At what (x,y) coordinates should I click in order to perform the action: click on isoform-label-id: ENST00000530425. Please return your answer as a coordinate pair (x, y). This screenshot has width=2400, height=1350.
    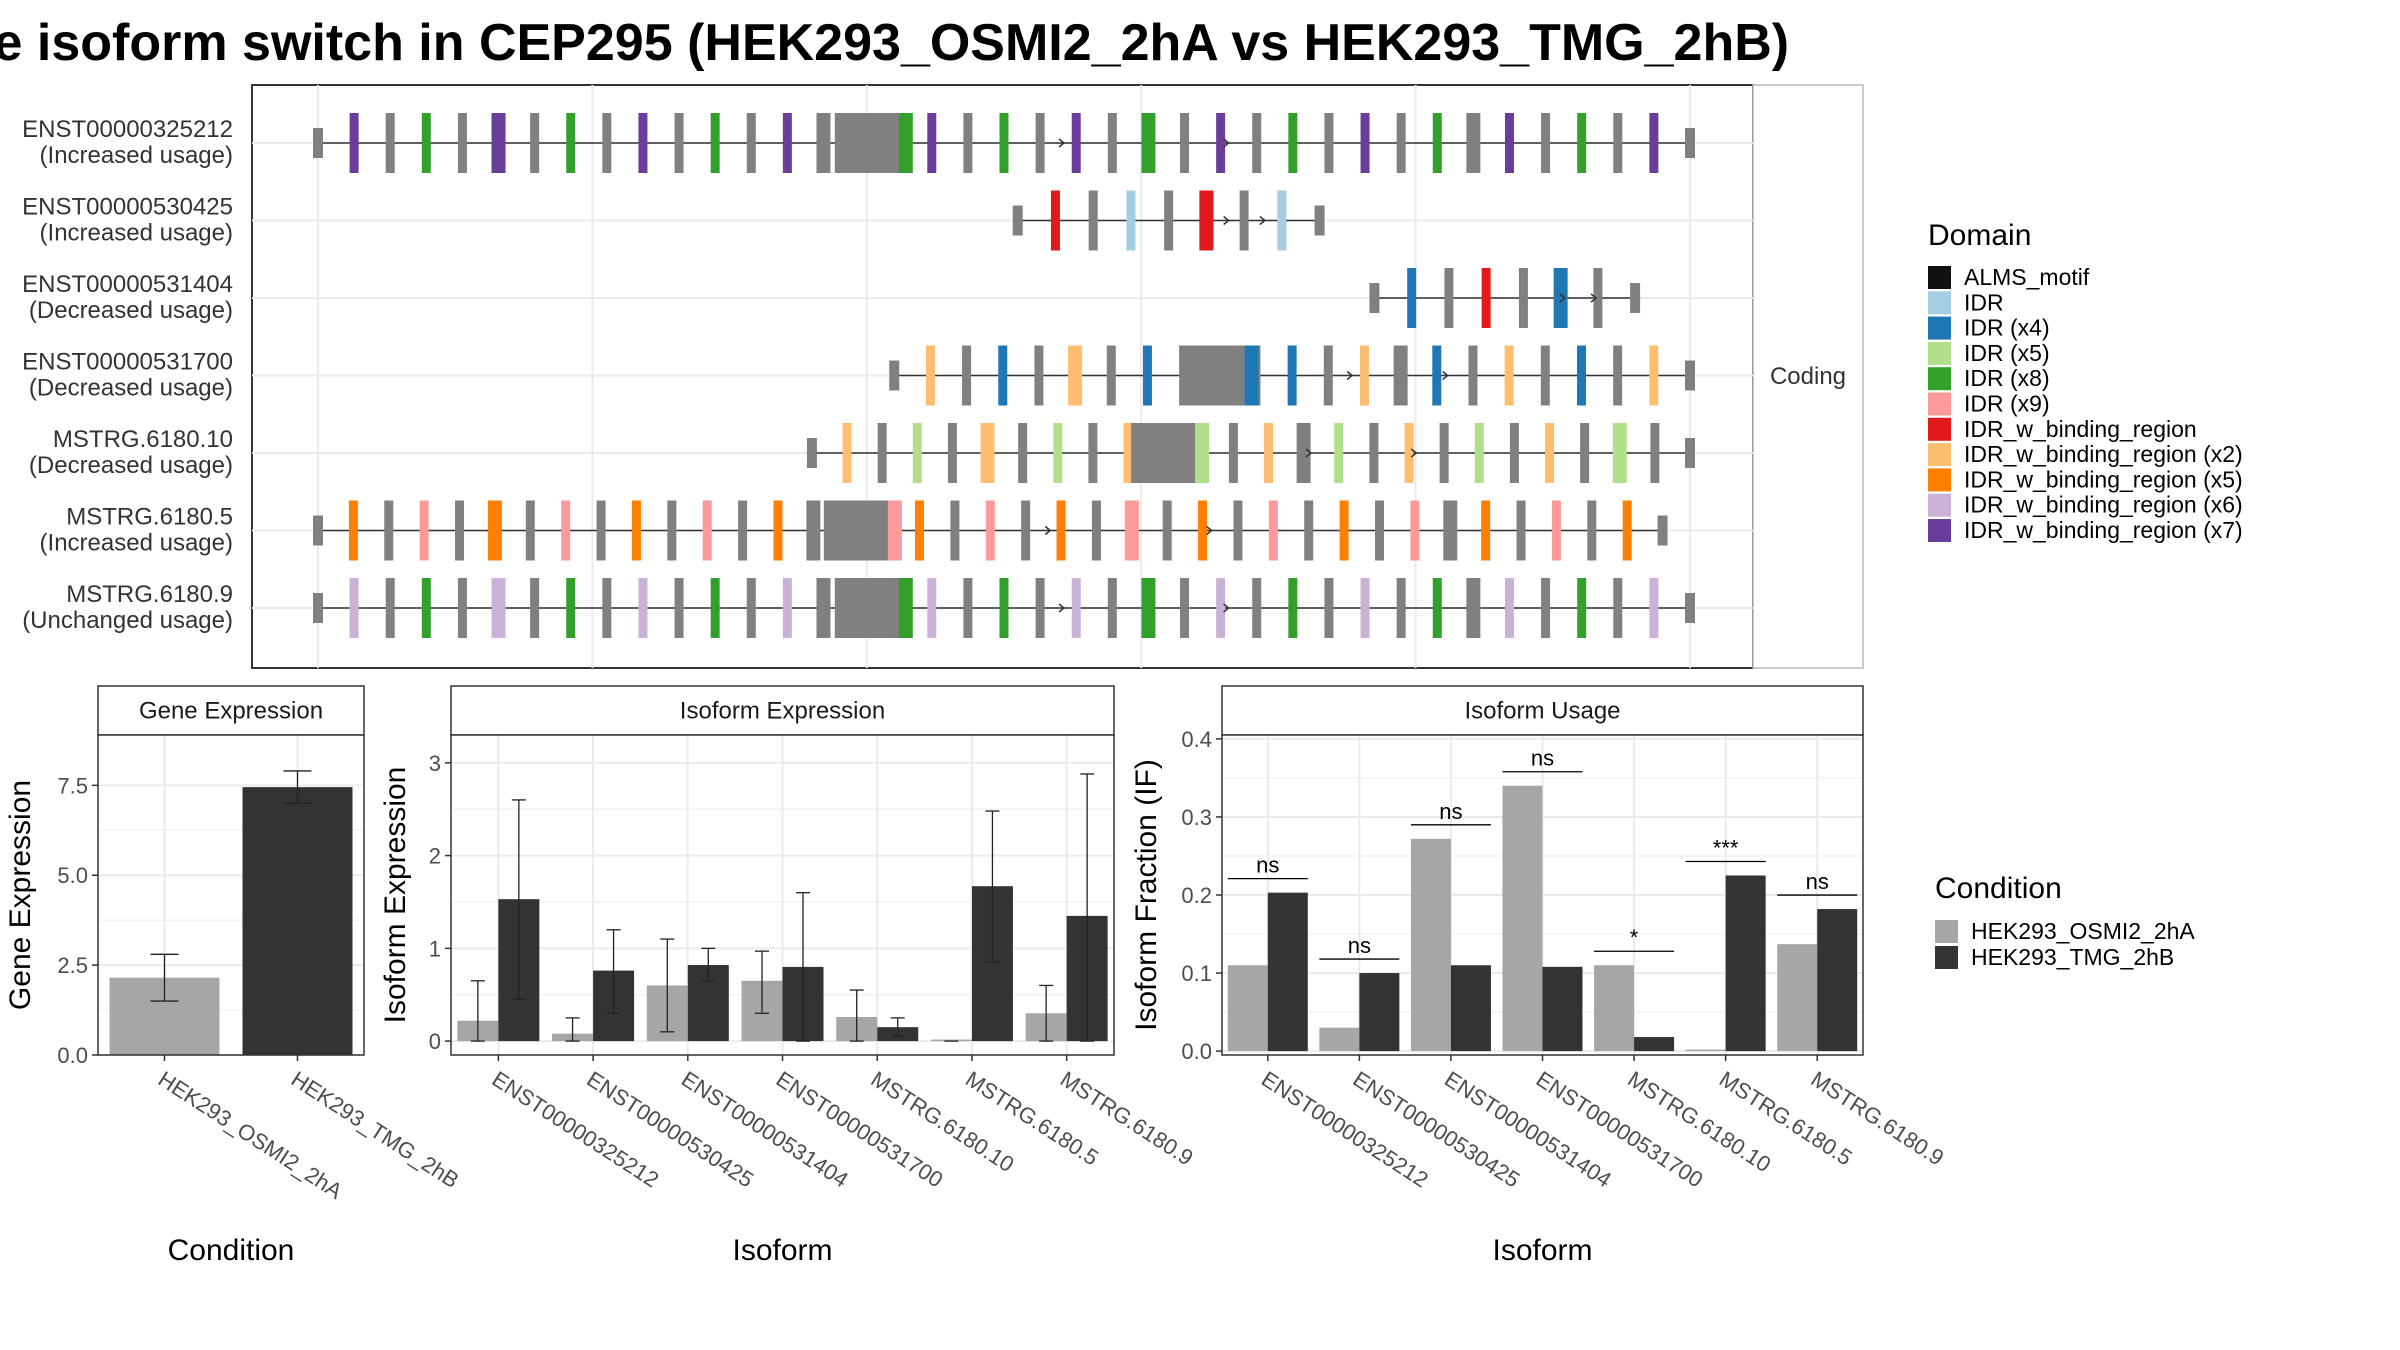
    Looking at the image, I should click on (127, 207).